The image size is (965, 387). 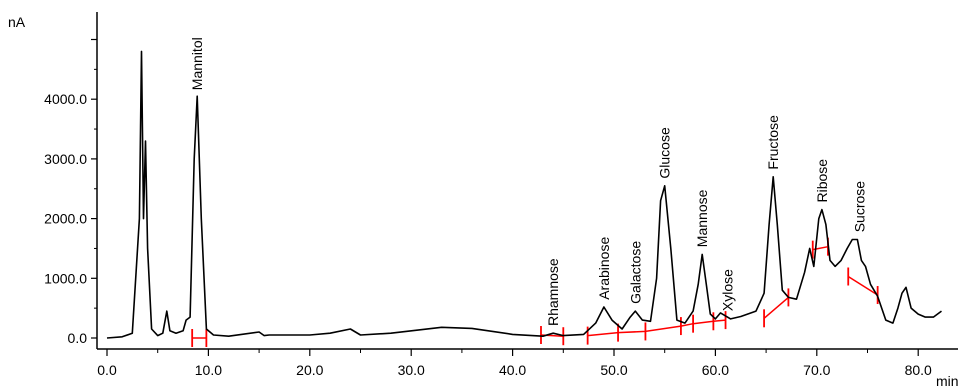 I want to click on peak-label: Xylose, so click(x=728, y=290).